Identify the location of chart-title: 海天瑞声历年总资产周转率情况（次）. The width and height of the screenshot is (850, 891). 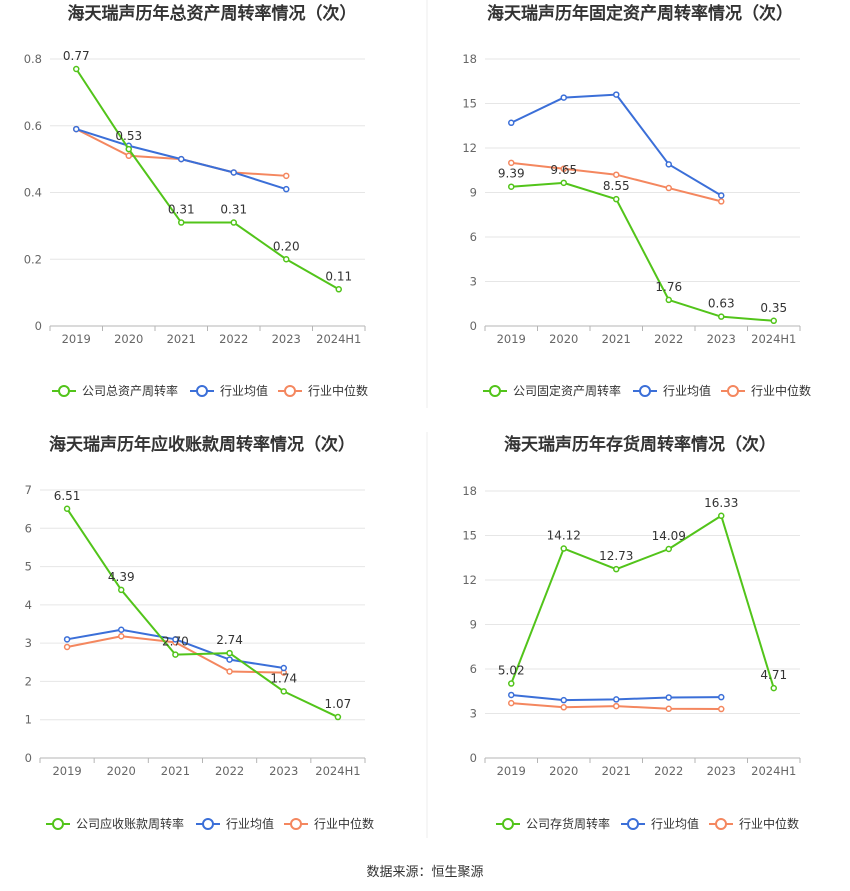
(212, 13).